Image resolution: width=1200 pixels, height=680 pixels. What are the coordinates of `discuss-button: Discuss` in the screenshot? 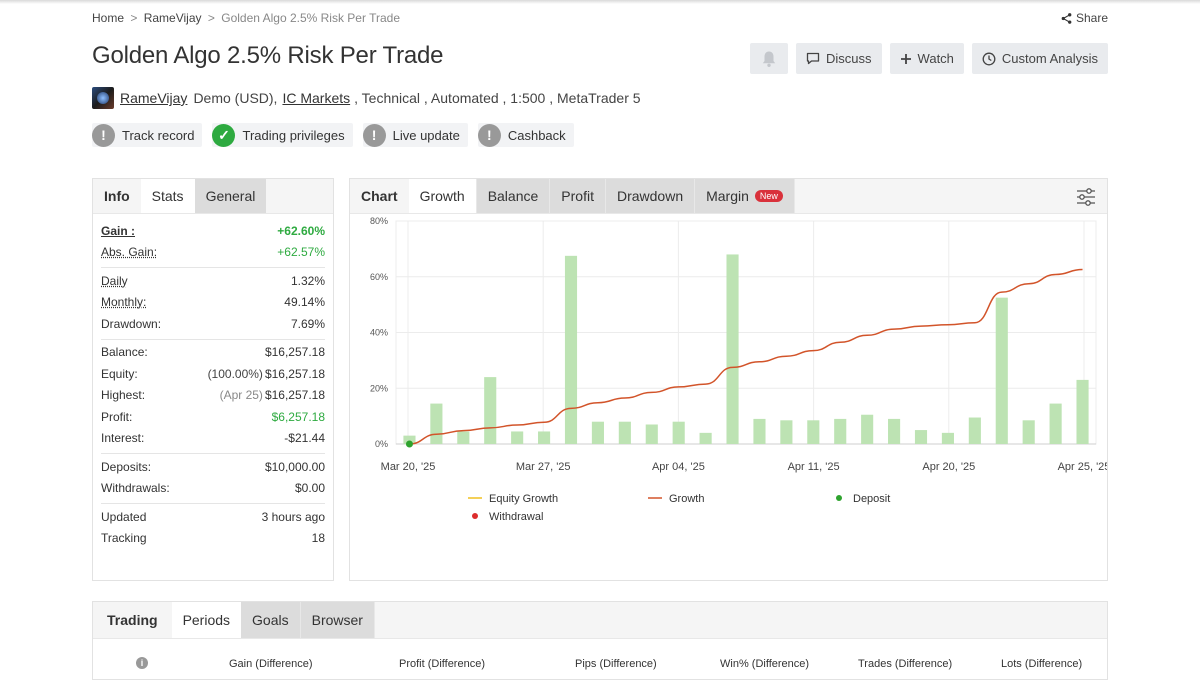 It's located at (839, 58).